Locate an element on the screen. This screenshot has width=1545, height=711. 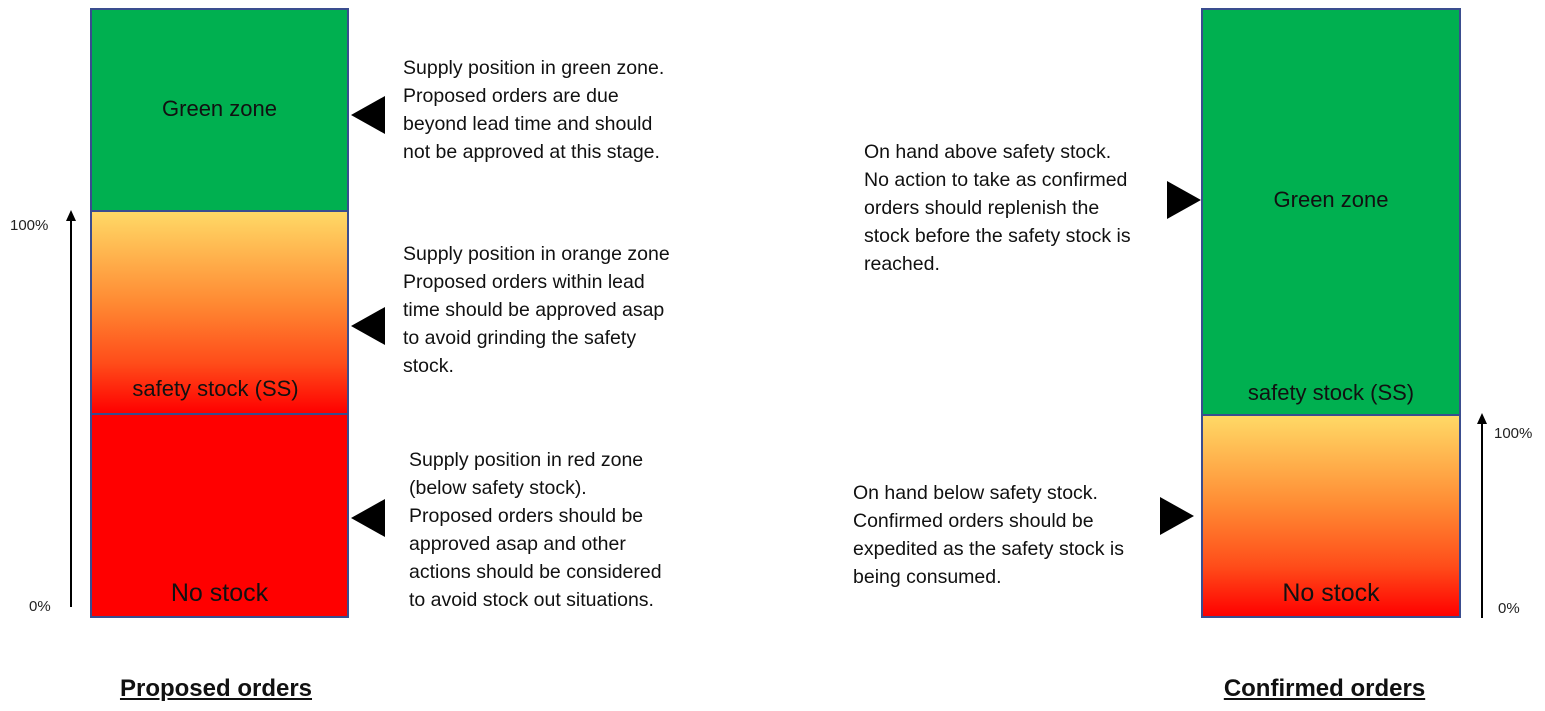
below-ss-pointer-right-icon is located at coordinates (1177, 516).